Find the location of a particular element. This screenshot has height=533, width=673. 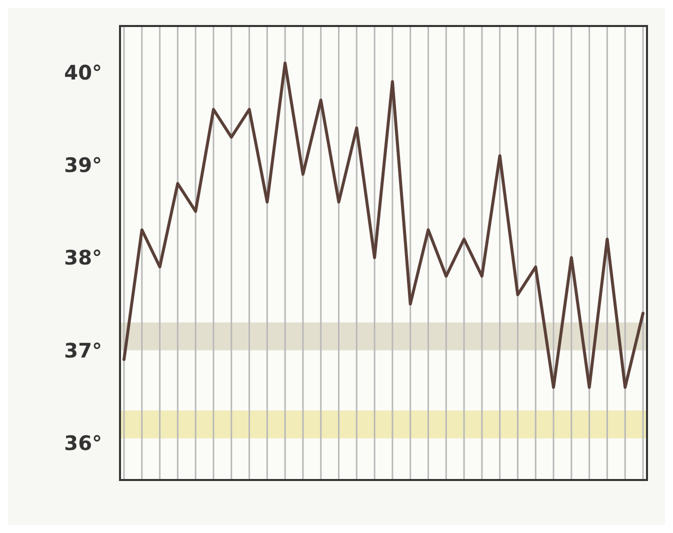

y-tick-label: 36° is located at coordinates (83, 442).